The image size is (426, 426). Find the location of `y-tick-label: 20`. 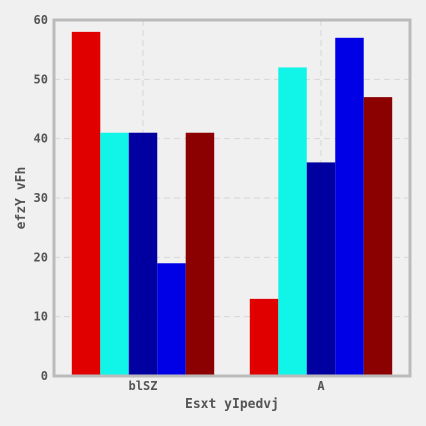

y-tick-label: 20 is located at coordinates (41, 257).